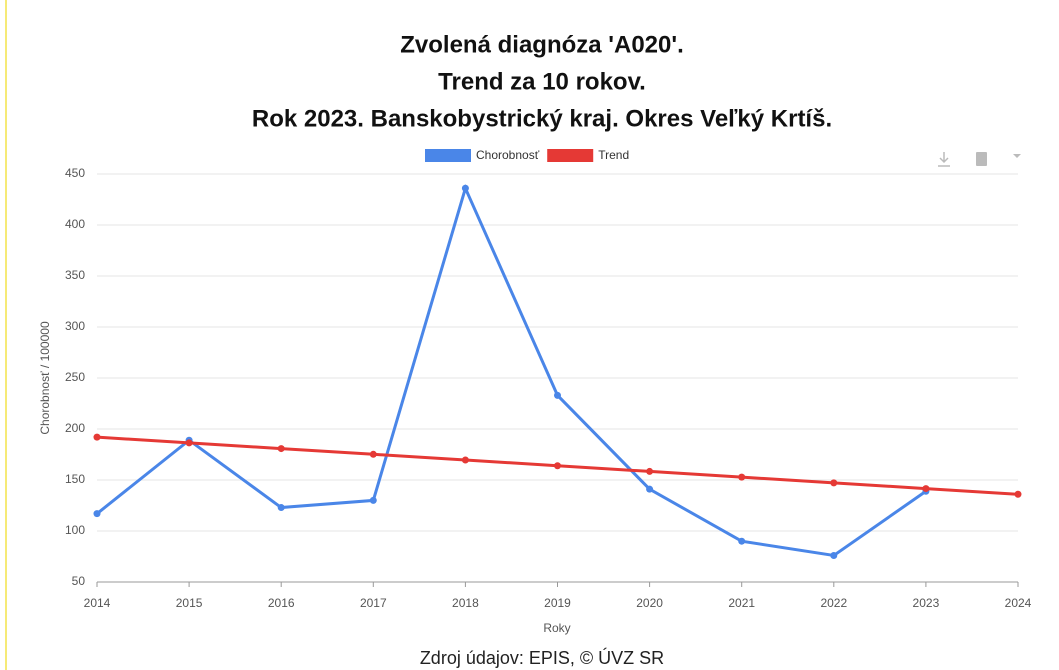  Describe the element at coordinates (542, 657) in the screenshot. I see `source: Zdroj údajov: EPIS, © ÚVZ SR` at that location.